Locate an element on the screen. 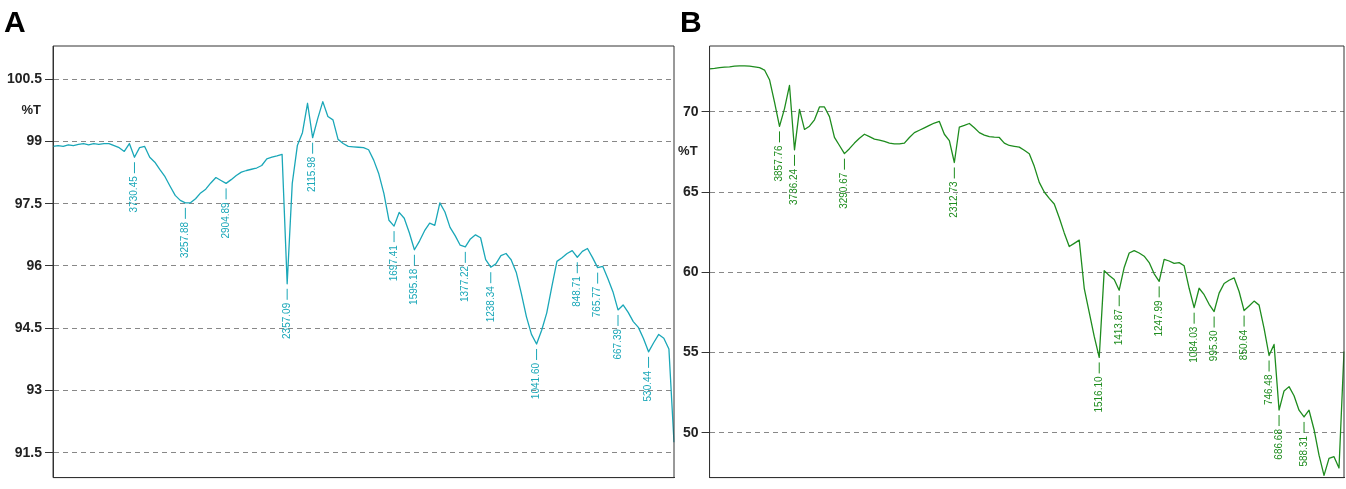 The width and height of the screenshot is (1346, 489). y-tick-label: 55 is located at coordinates (690, 351).